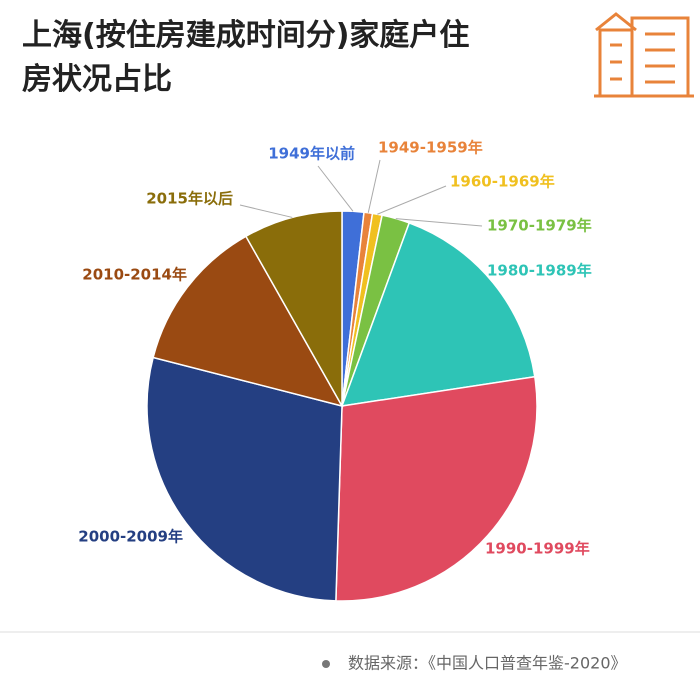 Image resolution: width=700 pixels, height=700 pixels. I want to click on slice-label: 1970-1979年, so click(539, 226).